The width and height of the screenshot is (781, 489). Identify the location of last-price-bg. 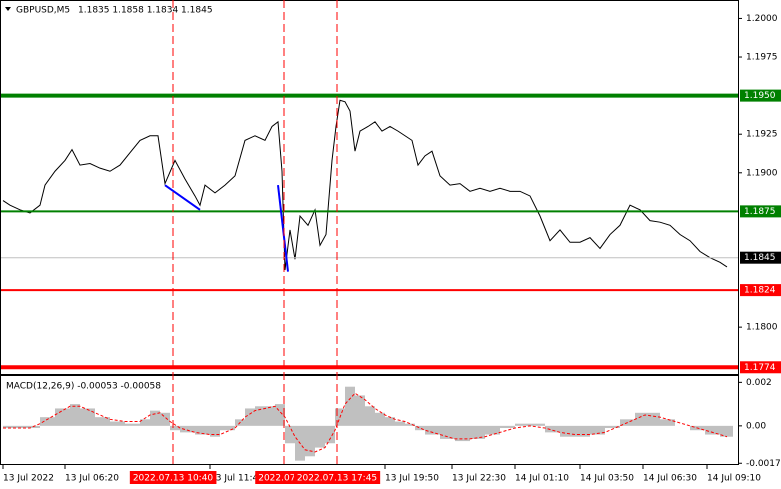
(760, 257).